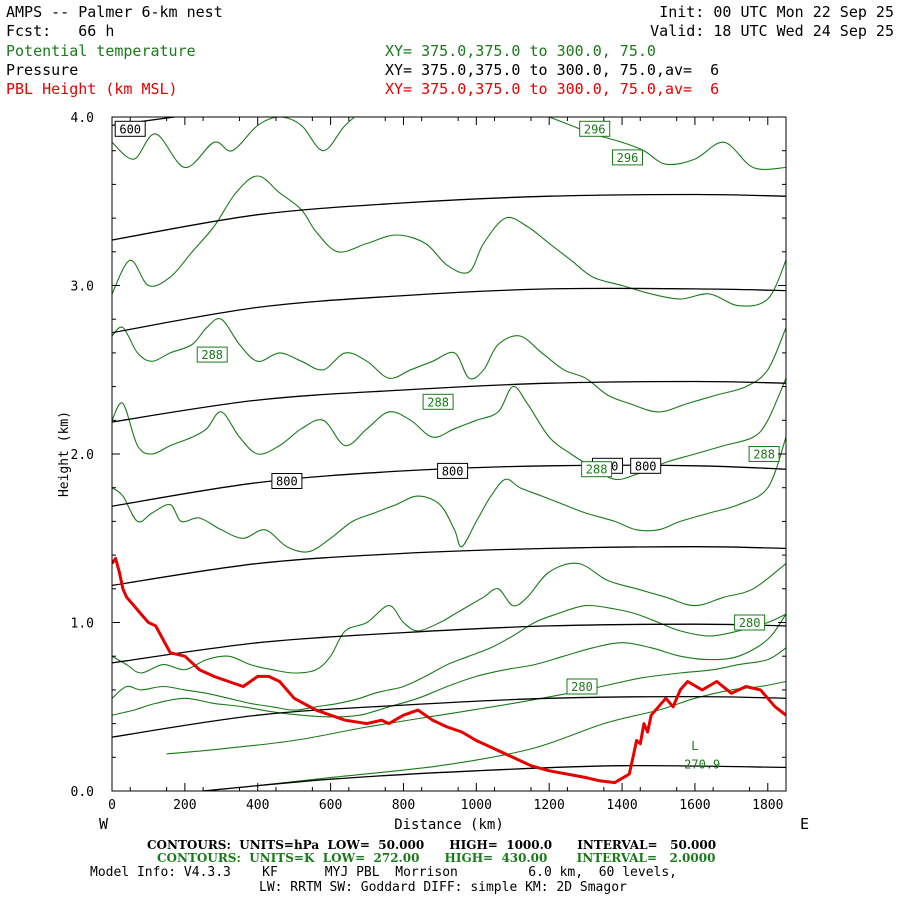 The image size is (900, 900). I want to click on legend-pressure-xy: XY= 375.0,375.0 to 300.0, 75.0,av= 6, so click(552, 70).